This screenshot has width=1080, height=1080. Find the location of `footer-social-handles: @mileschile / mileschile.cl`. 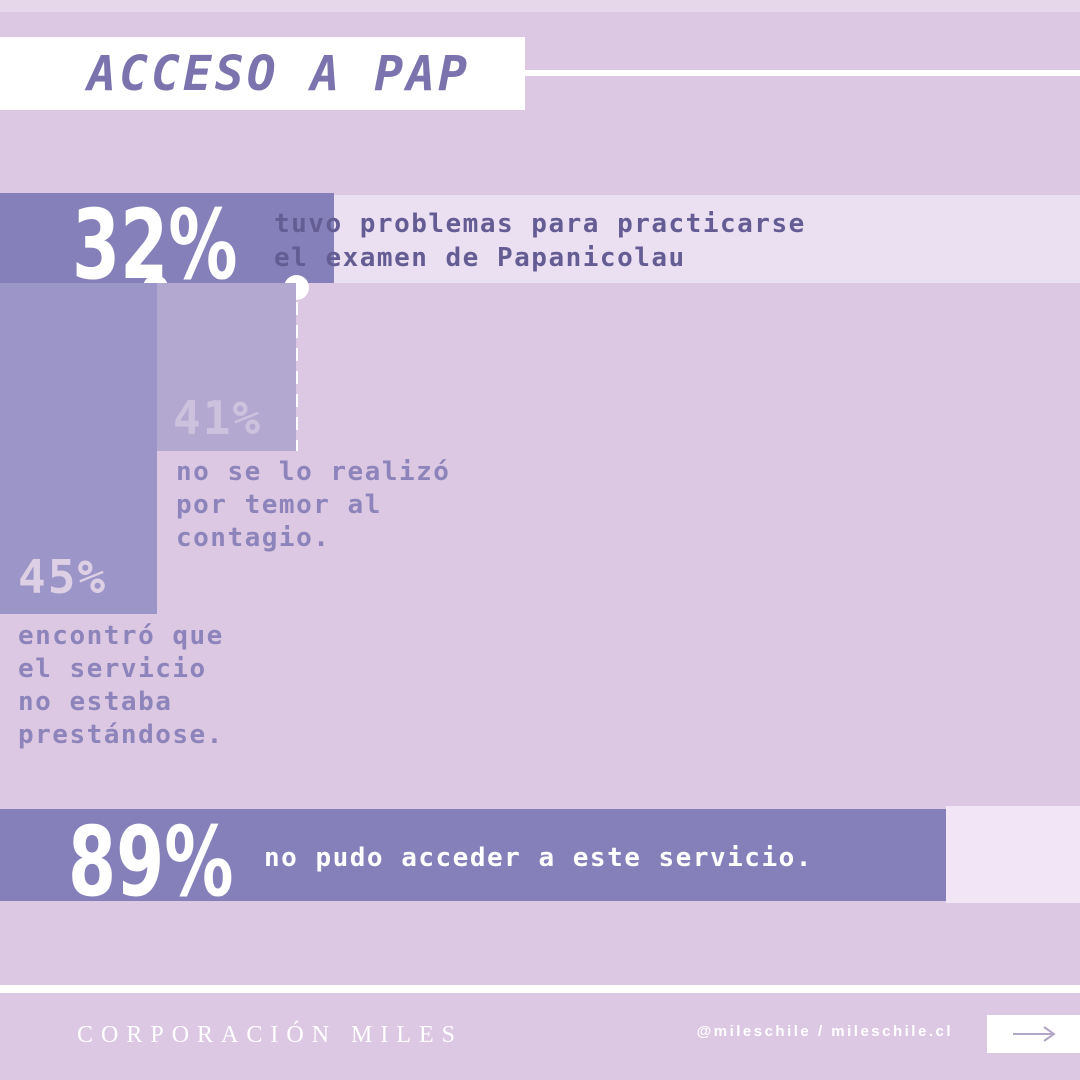

footer-social-handles: @mileschile / mileschile.cl is located at coordinates (824, 1031).